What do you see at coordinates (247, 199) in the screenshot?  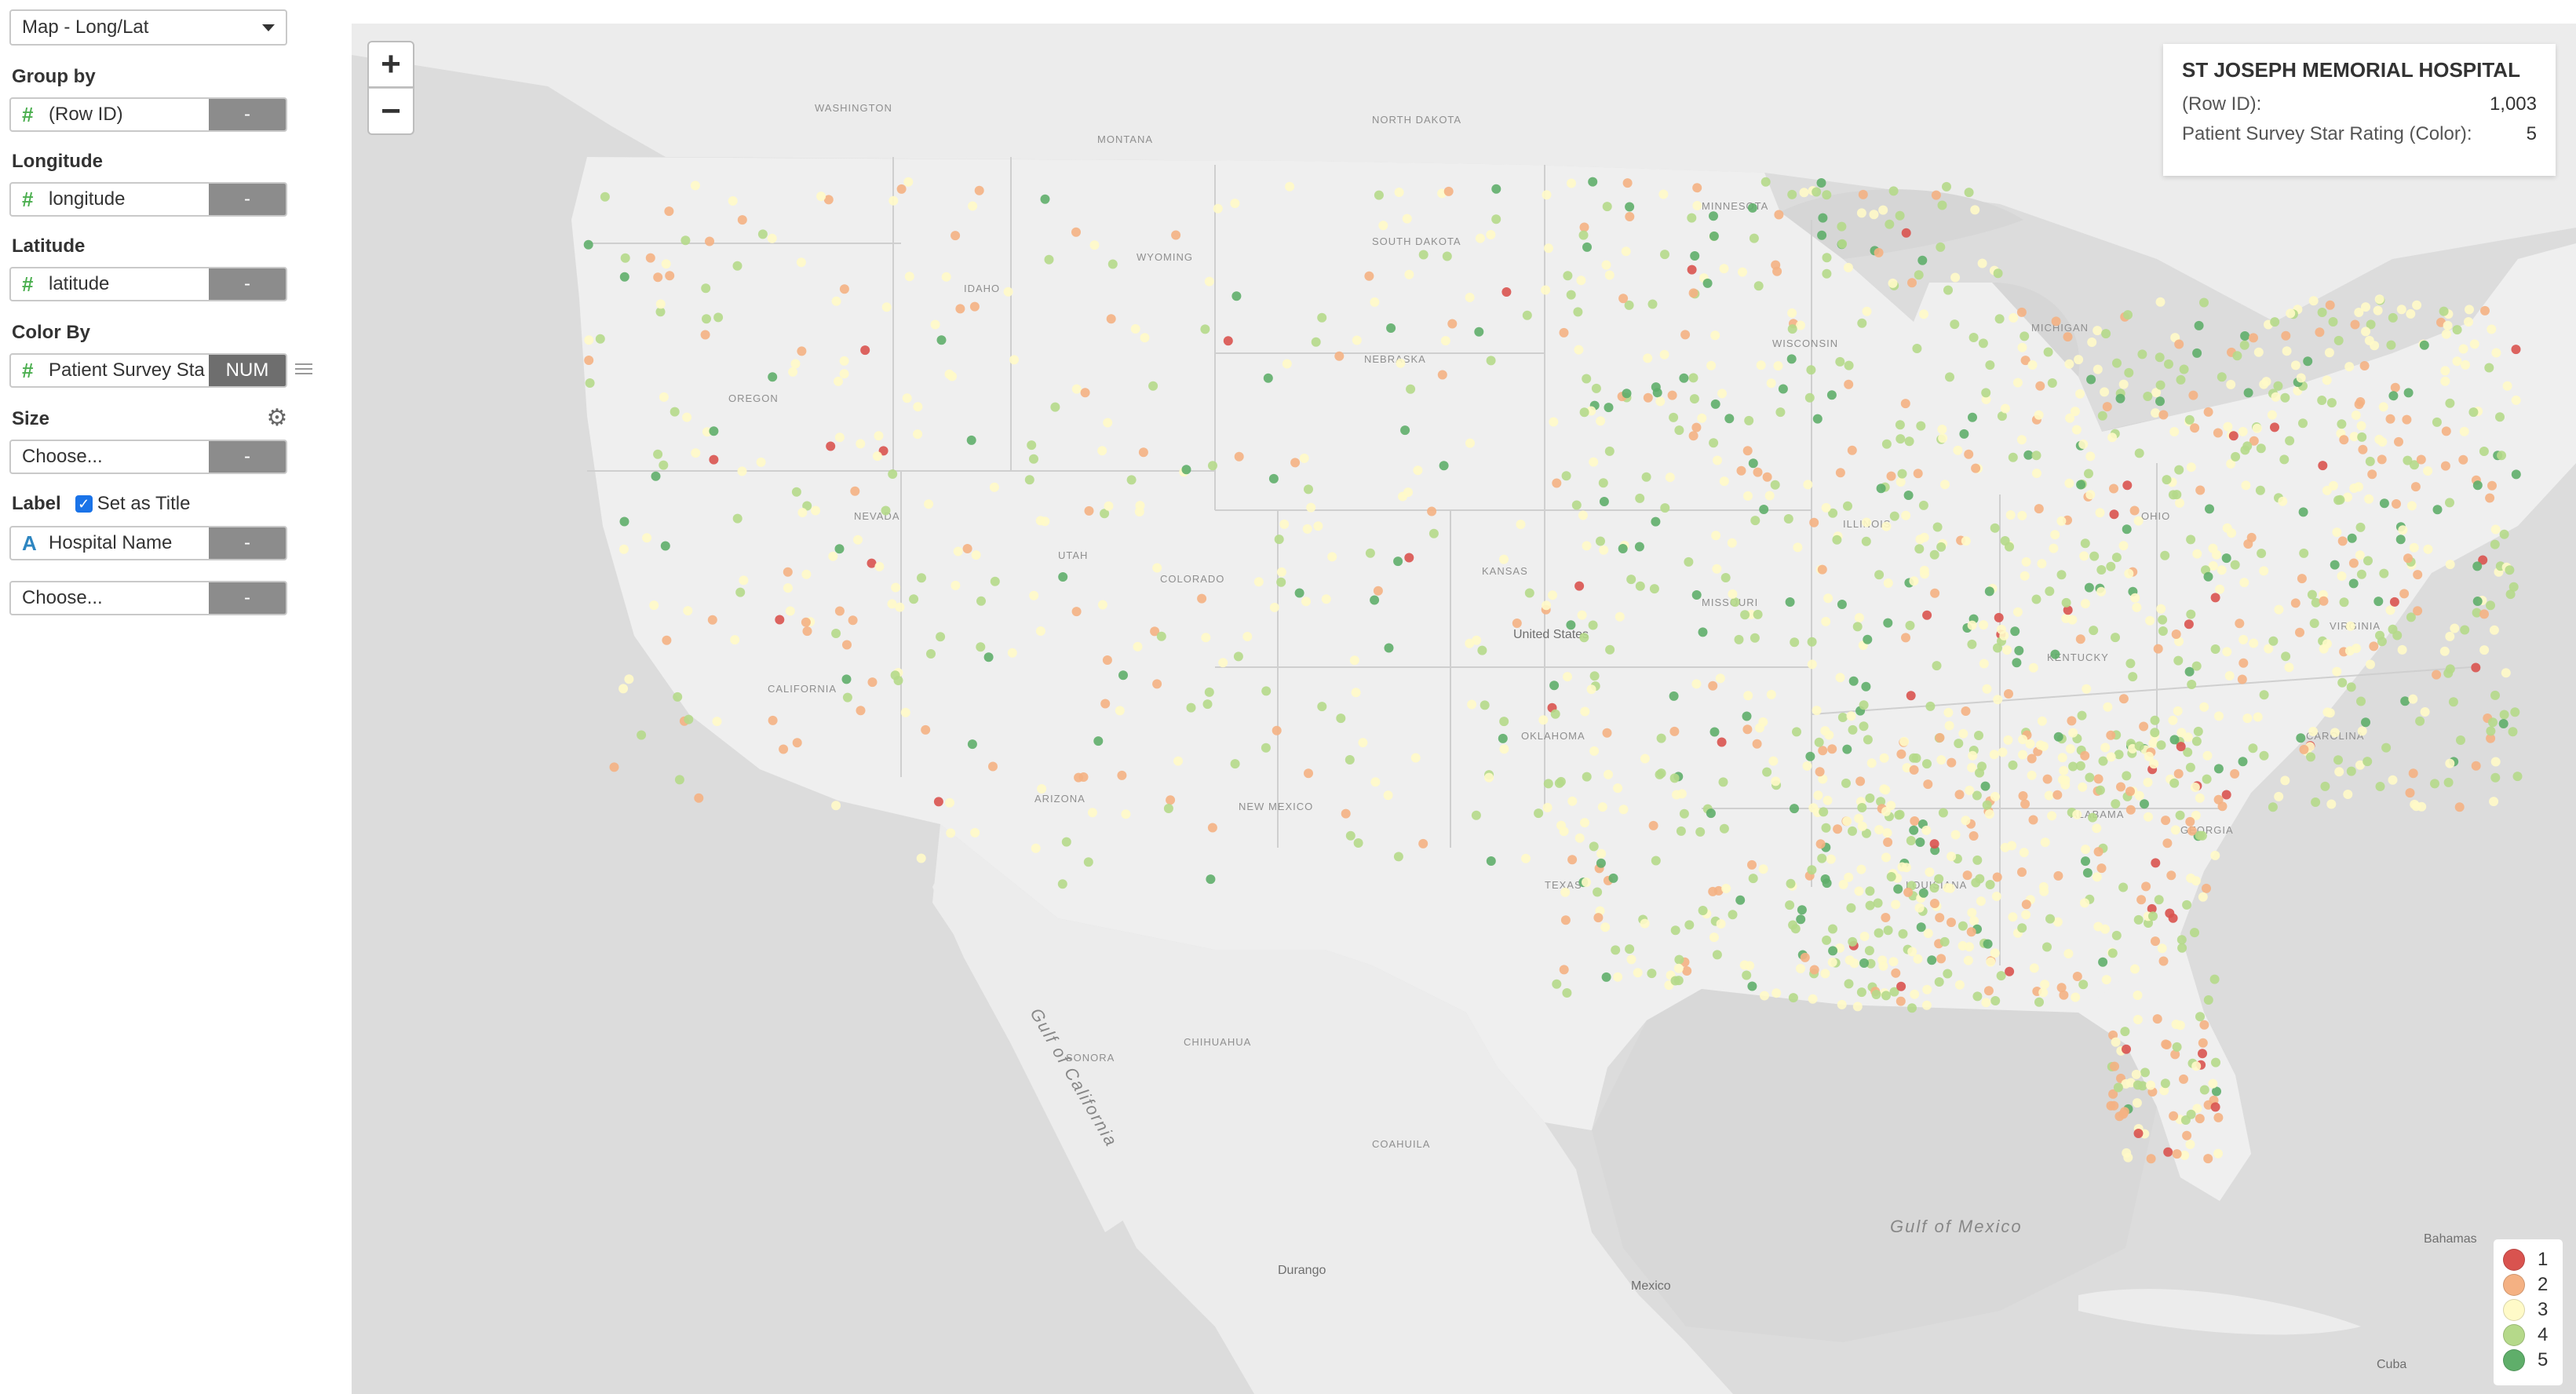 I see `longitude-menu-button: -` at bounding box center [247, 199].